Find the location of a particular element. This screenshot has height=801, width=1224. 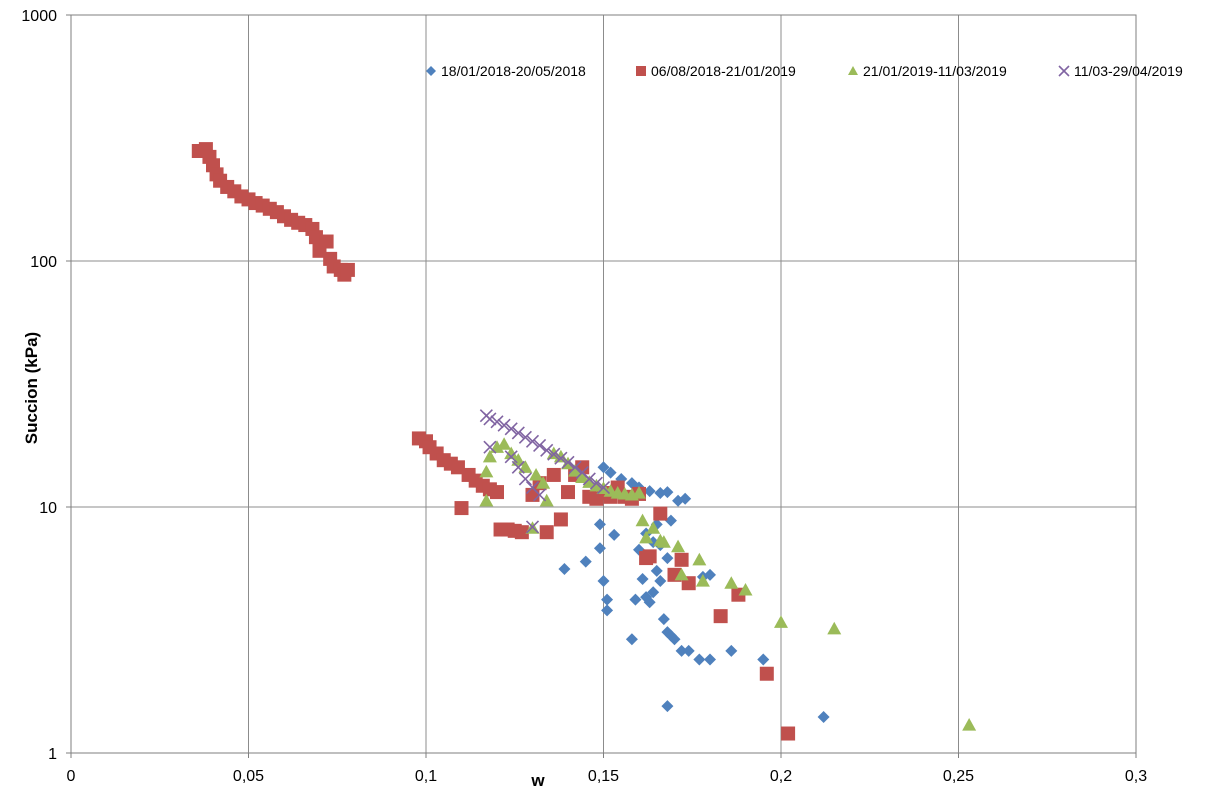

legend-item: 06/08/2018-21/01/2019 is located at coordinates (716, 71).